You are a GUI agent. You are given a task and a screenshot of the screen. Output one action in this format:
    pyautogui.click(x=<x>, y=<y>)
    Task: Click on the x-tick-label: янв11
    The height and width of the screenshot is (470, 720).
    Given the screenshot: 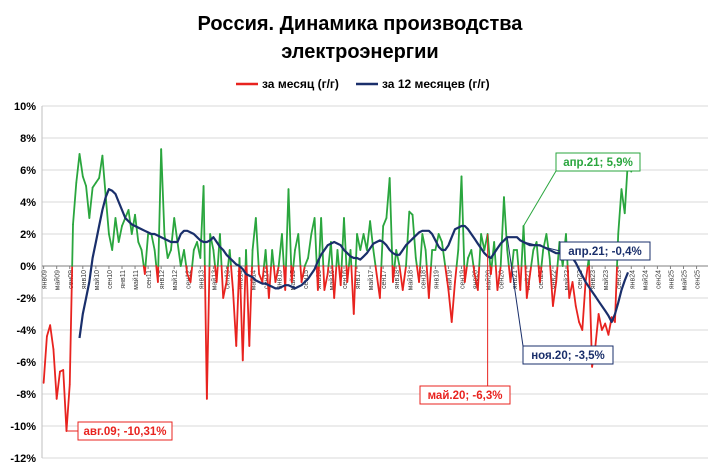 What is the action you would take?
    pyautogui.click(x=123, y=279)
    